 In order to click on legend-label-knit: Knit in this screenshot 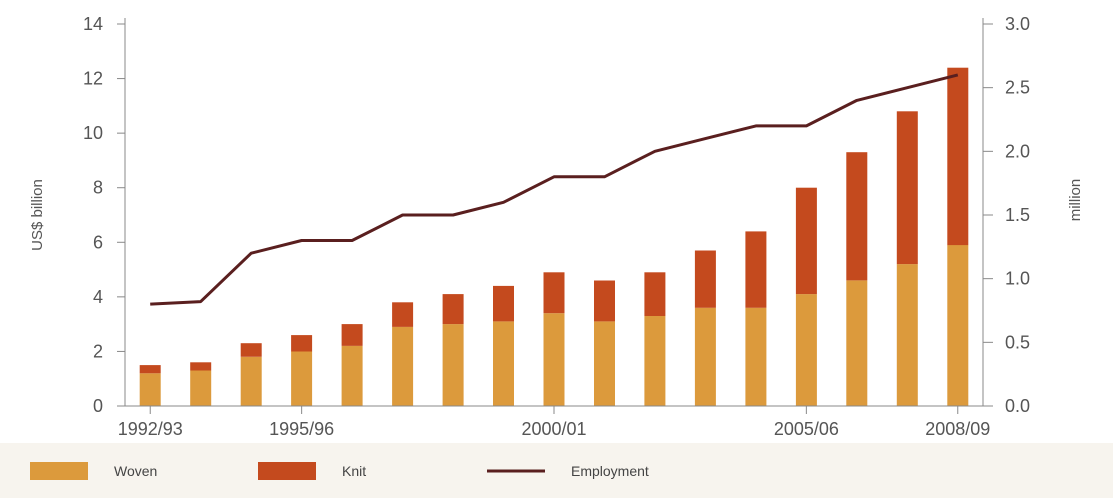, I will do `click(354, 471)`.